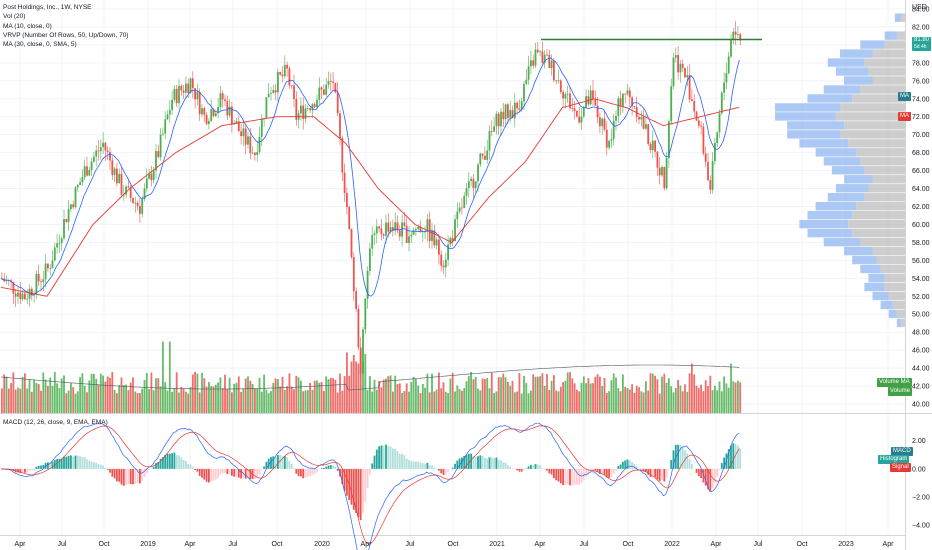  What do you see at coordinates (921, 9) in the screenshot?
I see `price-tick-label: 84.00` at bounding box center [921, 9].